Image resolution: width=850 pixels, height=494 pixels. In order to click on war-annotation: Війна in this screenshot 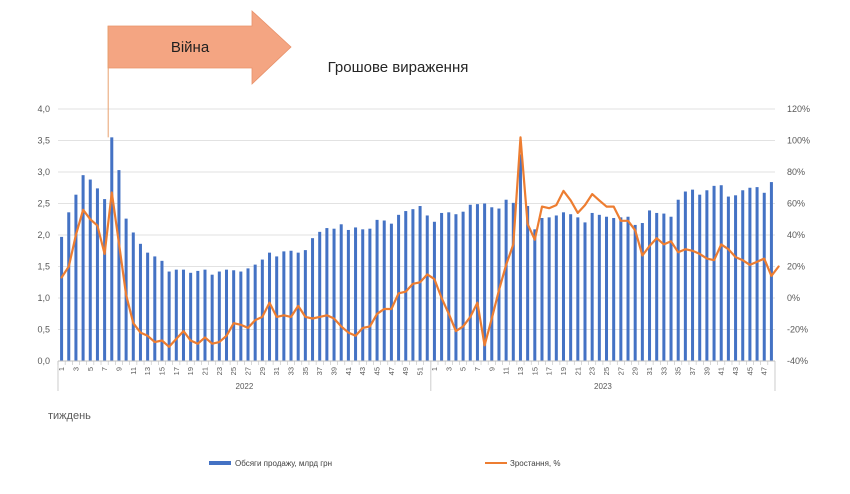, I will do `click(199, 74)`.